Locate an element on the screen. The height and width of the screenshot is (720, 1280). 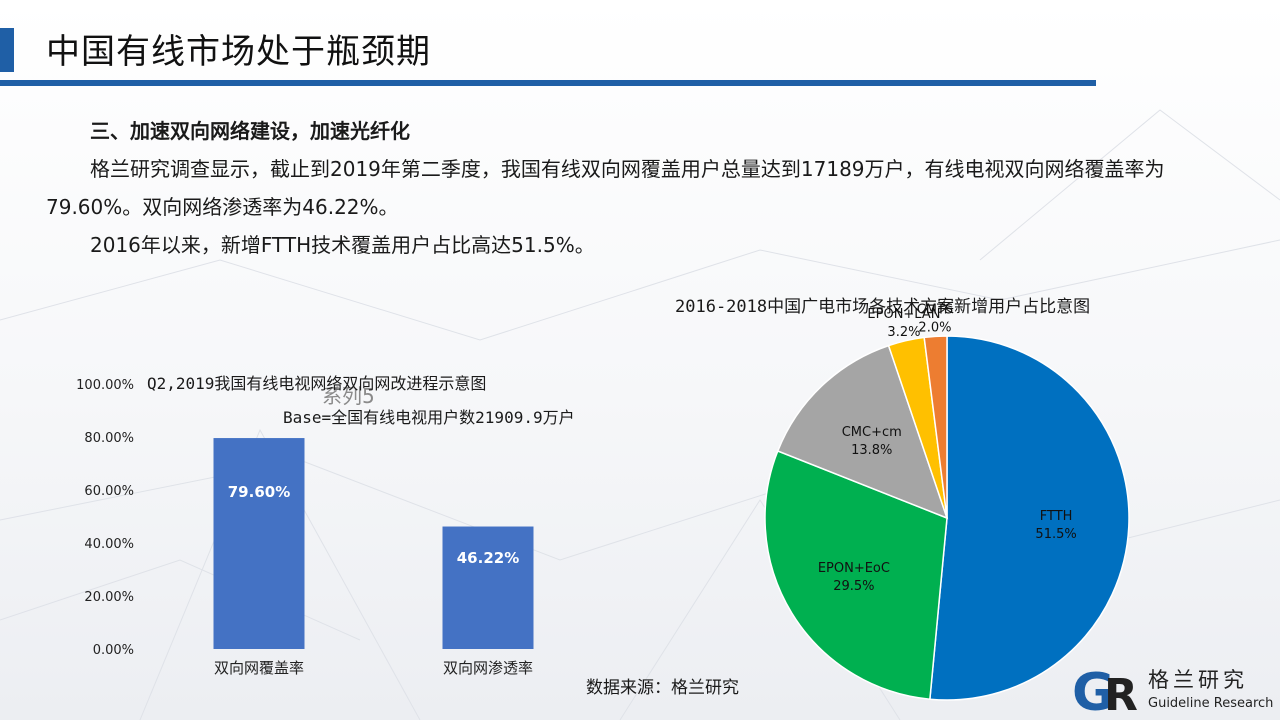
y-tick-label: 60.00% is located at coordinates (109, 491).